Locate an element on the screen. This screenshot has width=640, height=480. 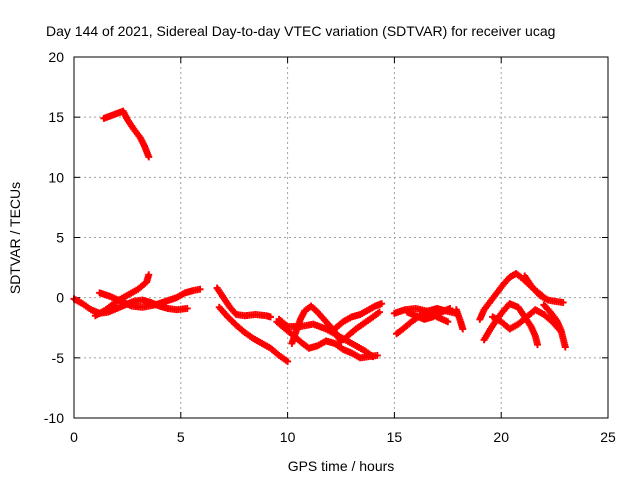
x-axis-label: GPS time / hours is located at coordinates (341, 466).